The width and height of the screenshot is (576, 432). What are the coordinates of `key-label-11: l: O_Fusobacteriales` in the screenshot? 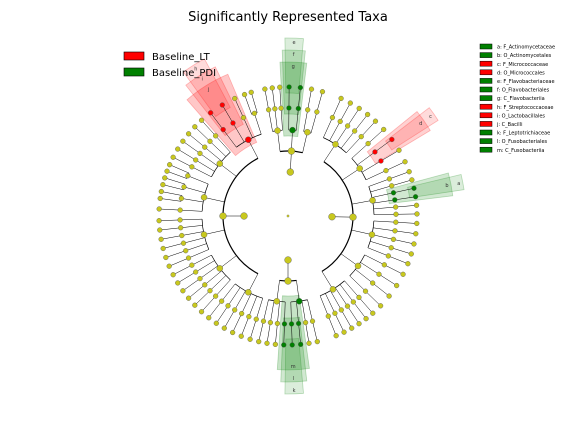 It's located at (522, 142).